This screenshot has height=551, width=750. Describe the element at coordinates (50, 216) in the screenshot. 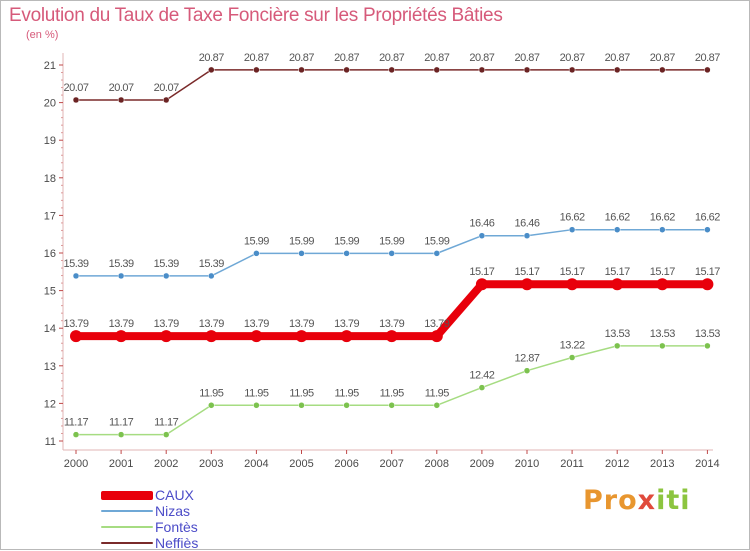

I see `y-tick-label: 17` at that location.